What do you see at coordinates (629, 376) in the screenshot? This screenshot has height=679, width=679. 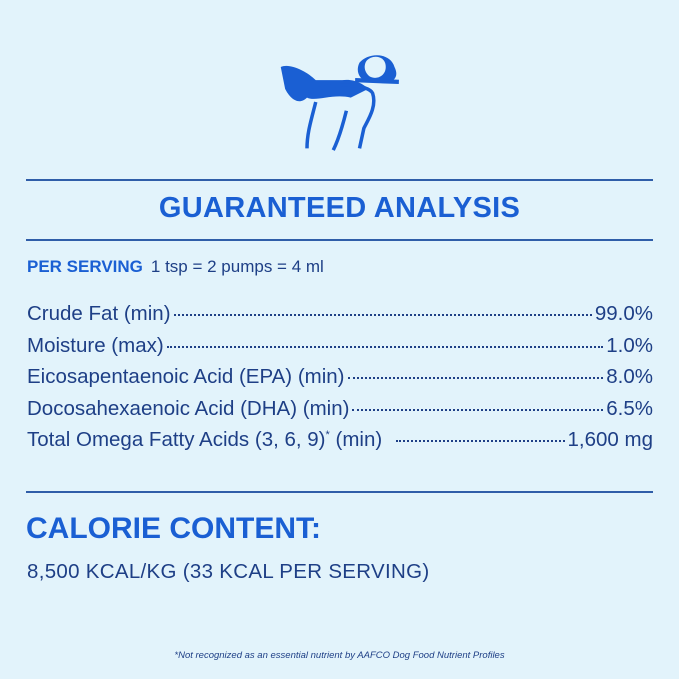 I see `nutrient-value: 8.0%` at bounding box center [629, 376].